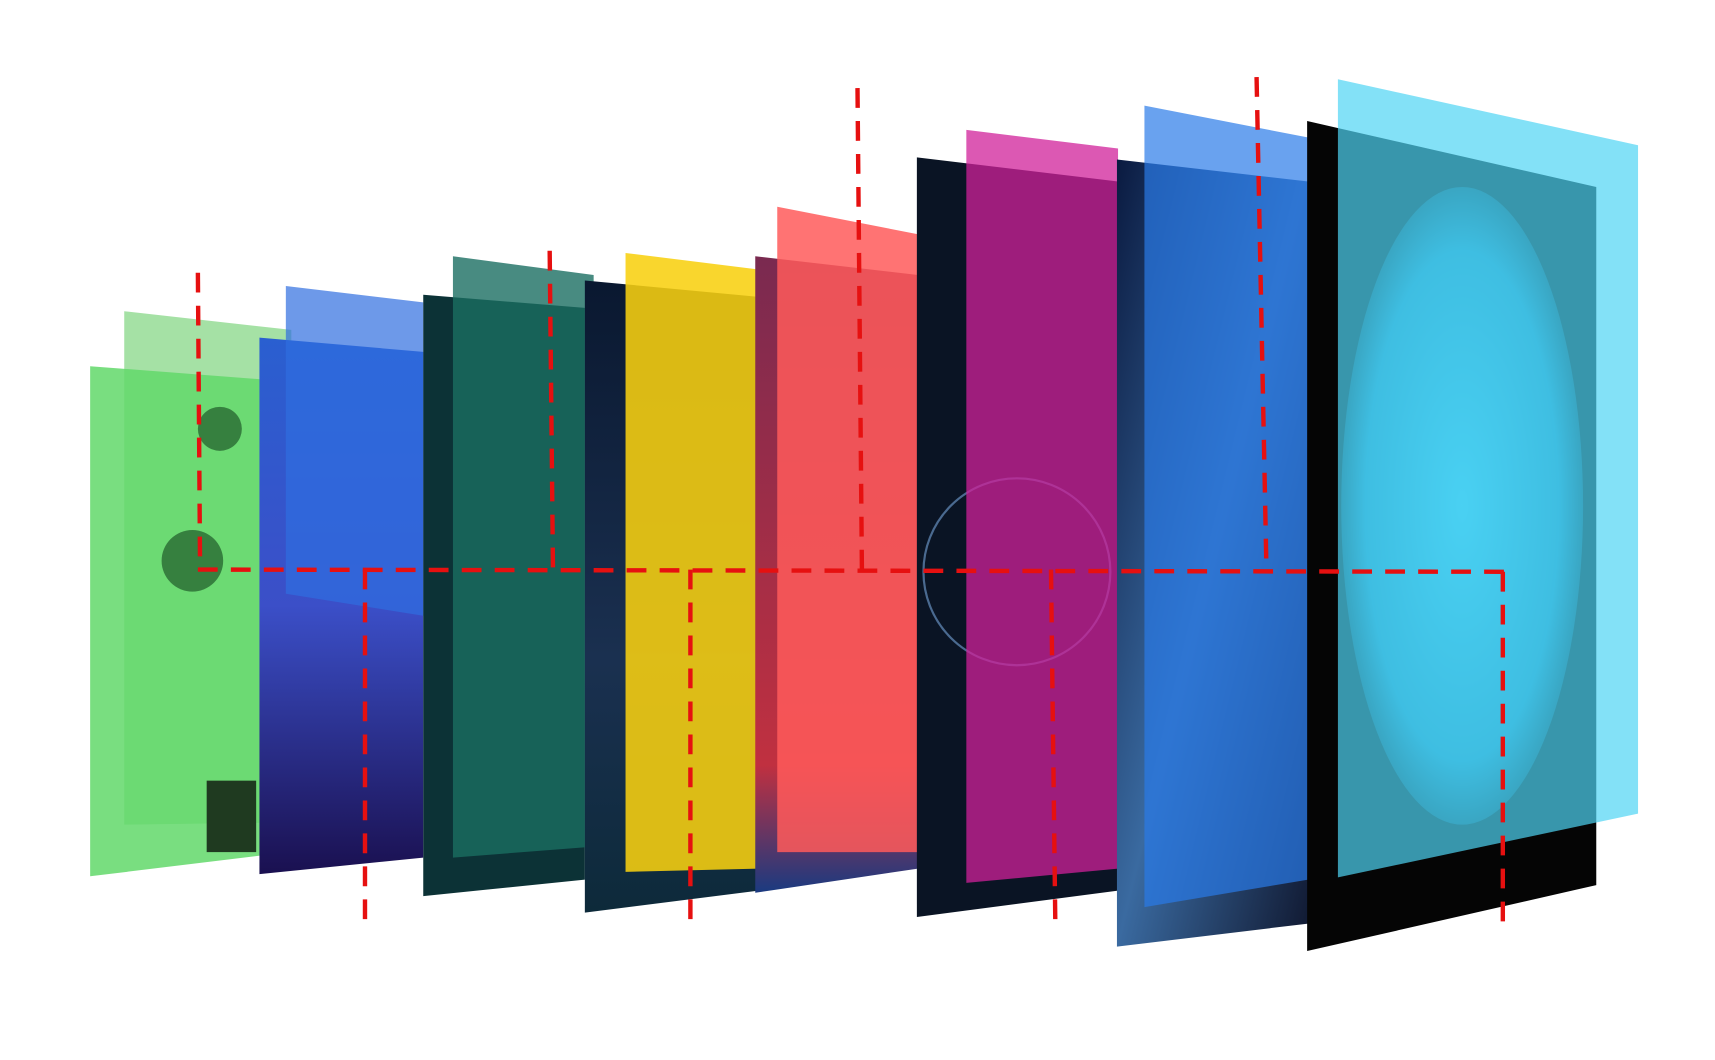 The height and width of the screenshot is (1060, 1715). I want to click on panel-city, so click(1212, 526).